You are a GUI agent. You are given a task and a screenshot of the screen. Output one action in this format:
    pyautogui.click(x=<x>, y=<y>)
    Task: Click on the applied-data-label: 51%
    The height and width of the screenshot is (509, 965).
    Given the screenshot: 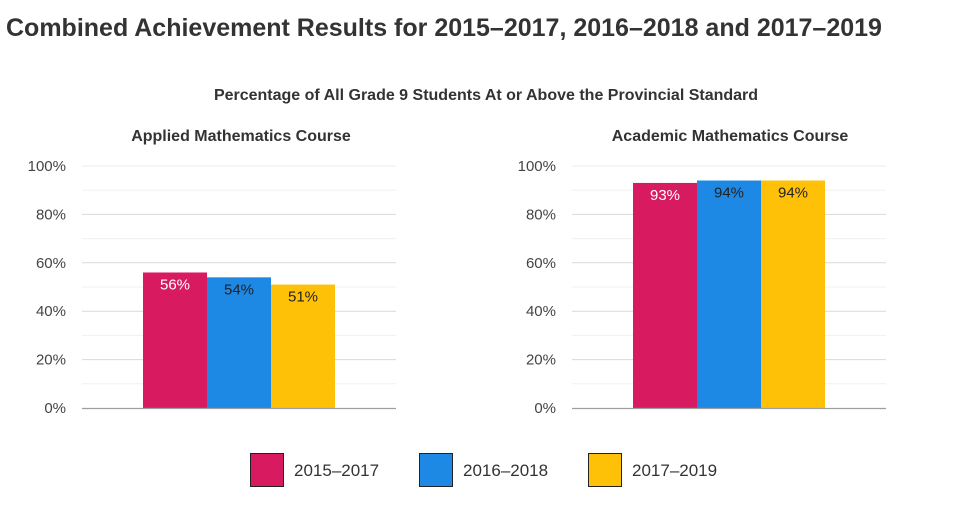 What is the action you would take?
    pyautogui.click(x=303, y=297)
    